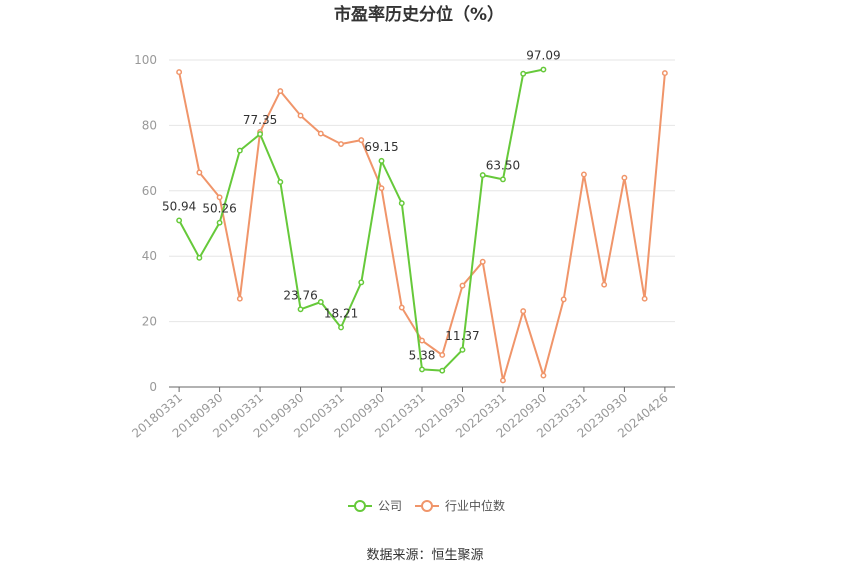 Image resolution: width=850 pixels, height=575 pixels. What do you see at coordinates (390, 506) in the screenshot?
I see `legend-label: 公司` at bounding box center [390, 506].